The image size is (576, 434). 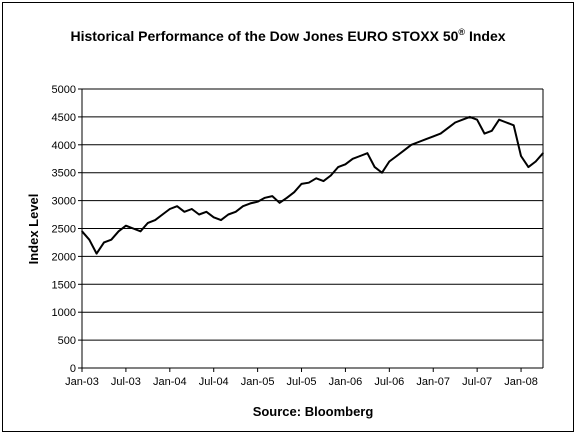 I want to click on x-tick-label: Jan-05, so click(x=258, y=382).